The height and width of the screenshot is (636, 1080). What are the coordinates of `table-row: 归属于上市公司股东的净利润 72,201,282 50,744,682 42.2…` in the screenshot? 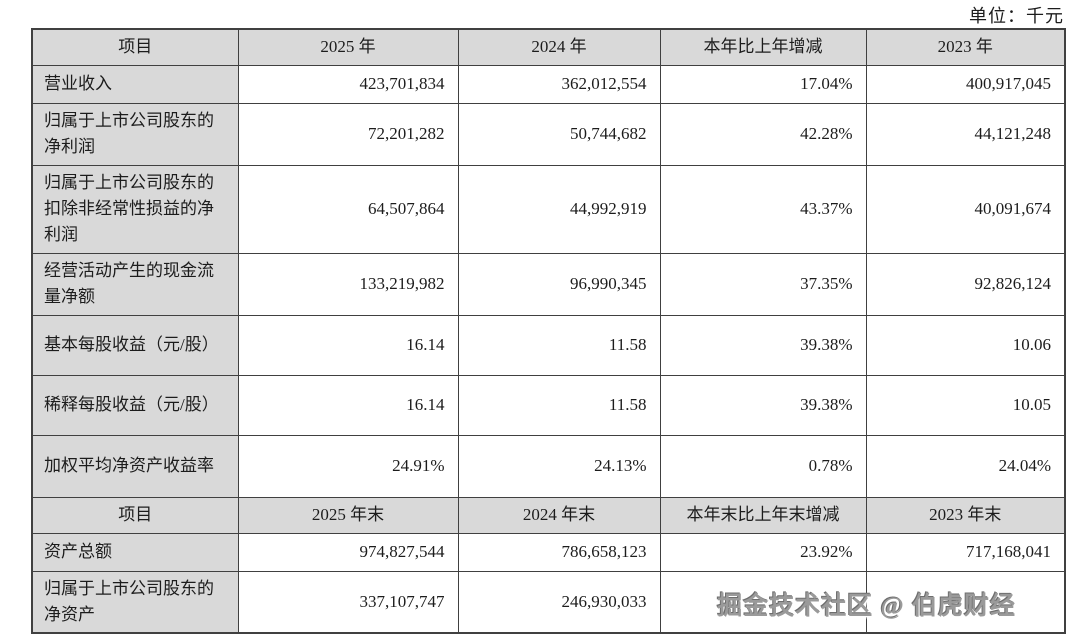 It's located at (548, 134).